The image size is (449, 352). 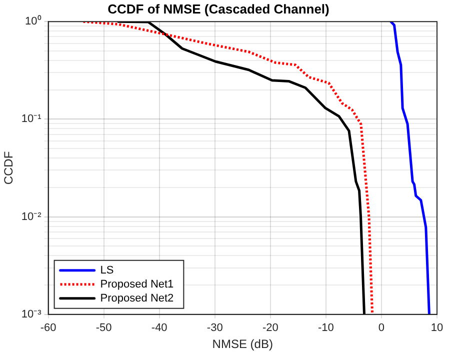 I want to click on x-tick-label: -50, so click(x=104, y=328).